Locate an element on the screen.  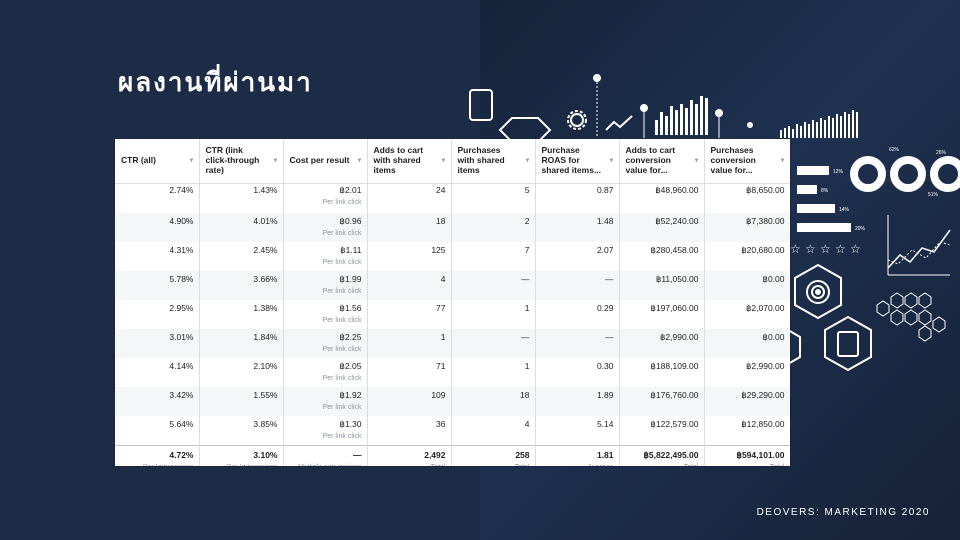
cell-value: ฿48,960.00 is located at coordinates (677, 190).